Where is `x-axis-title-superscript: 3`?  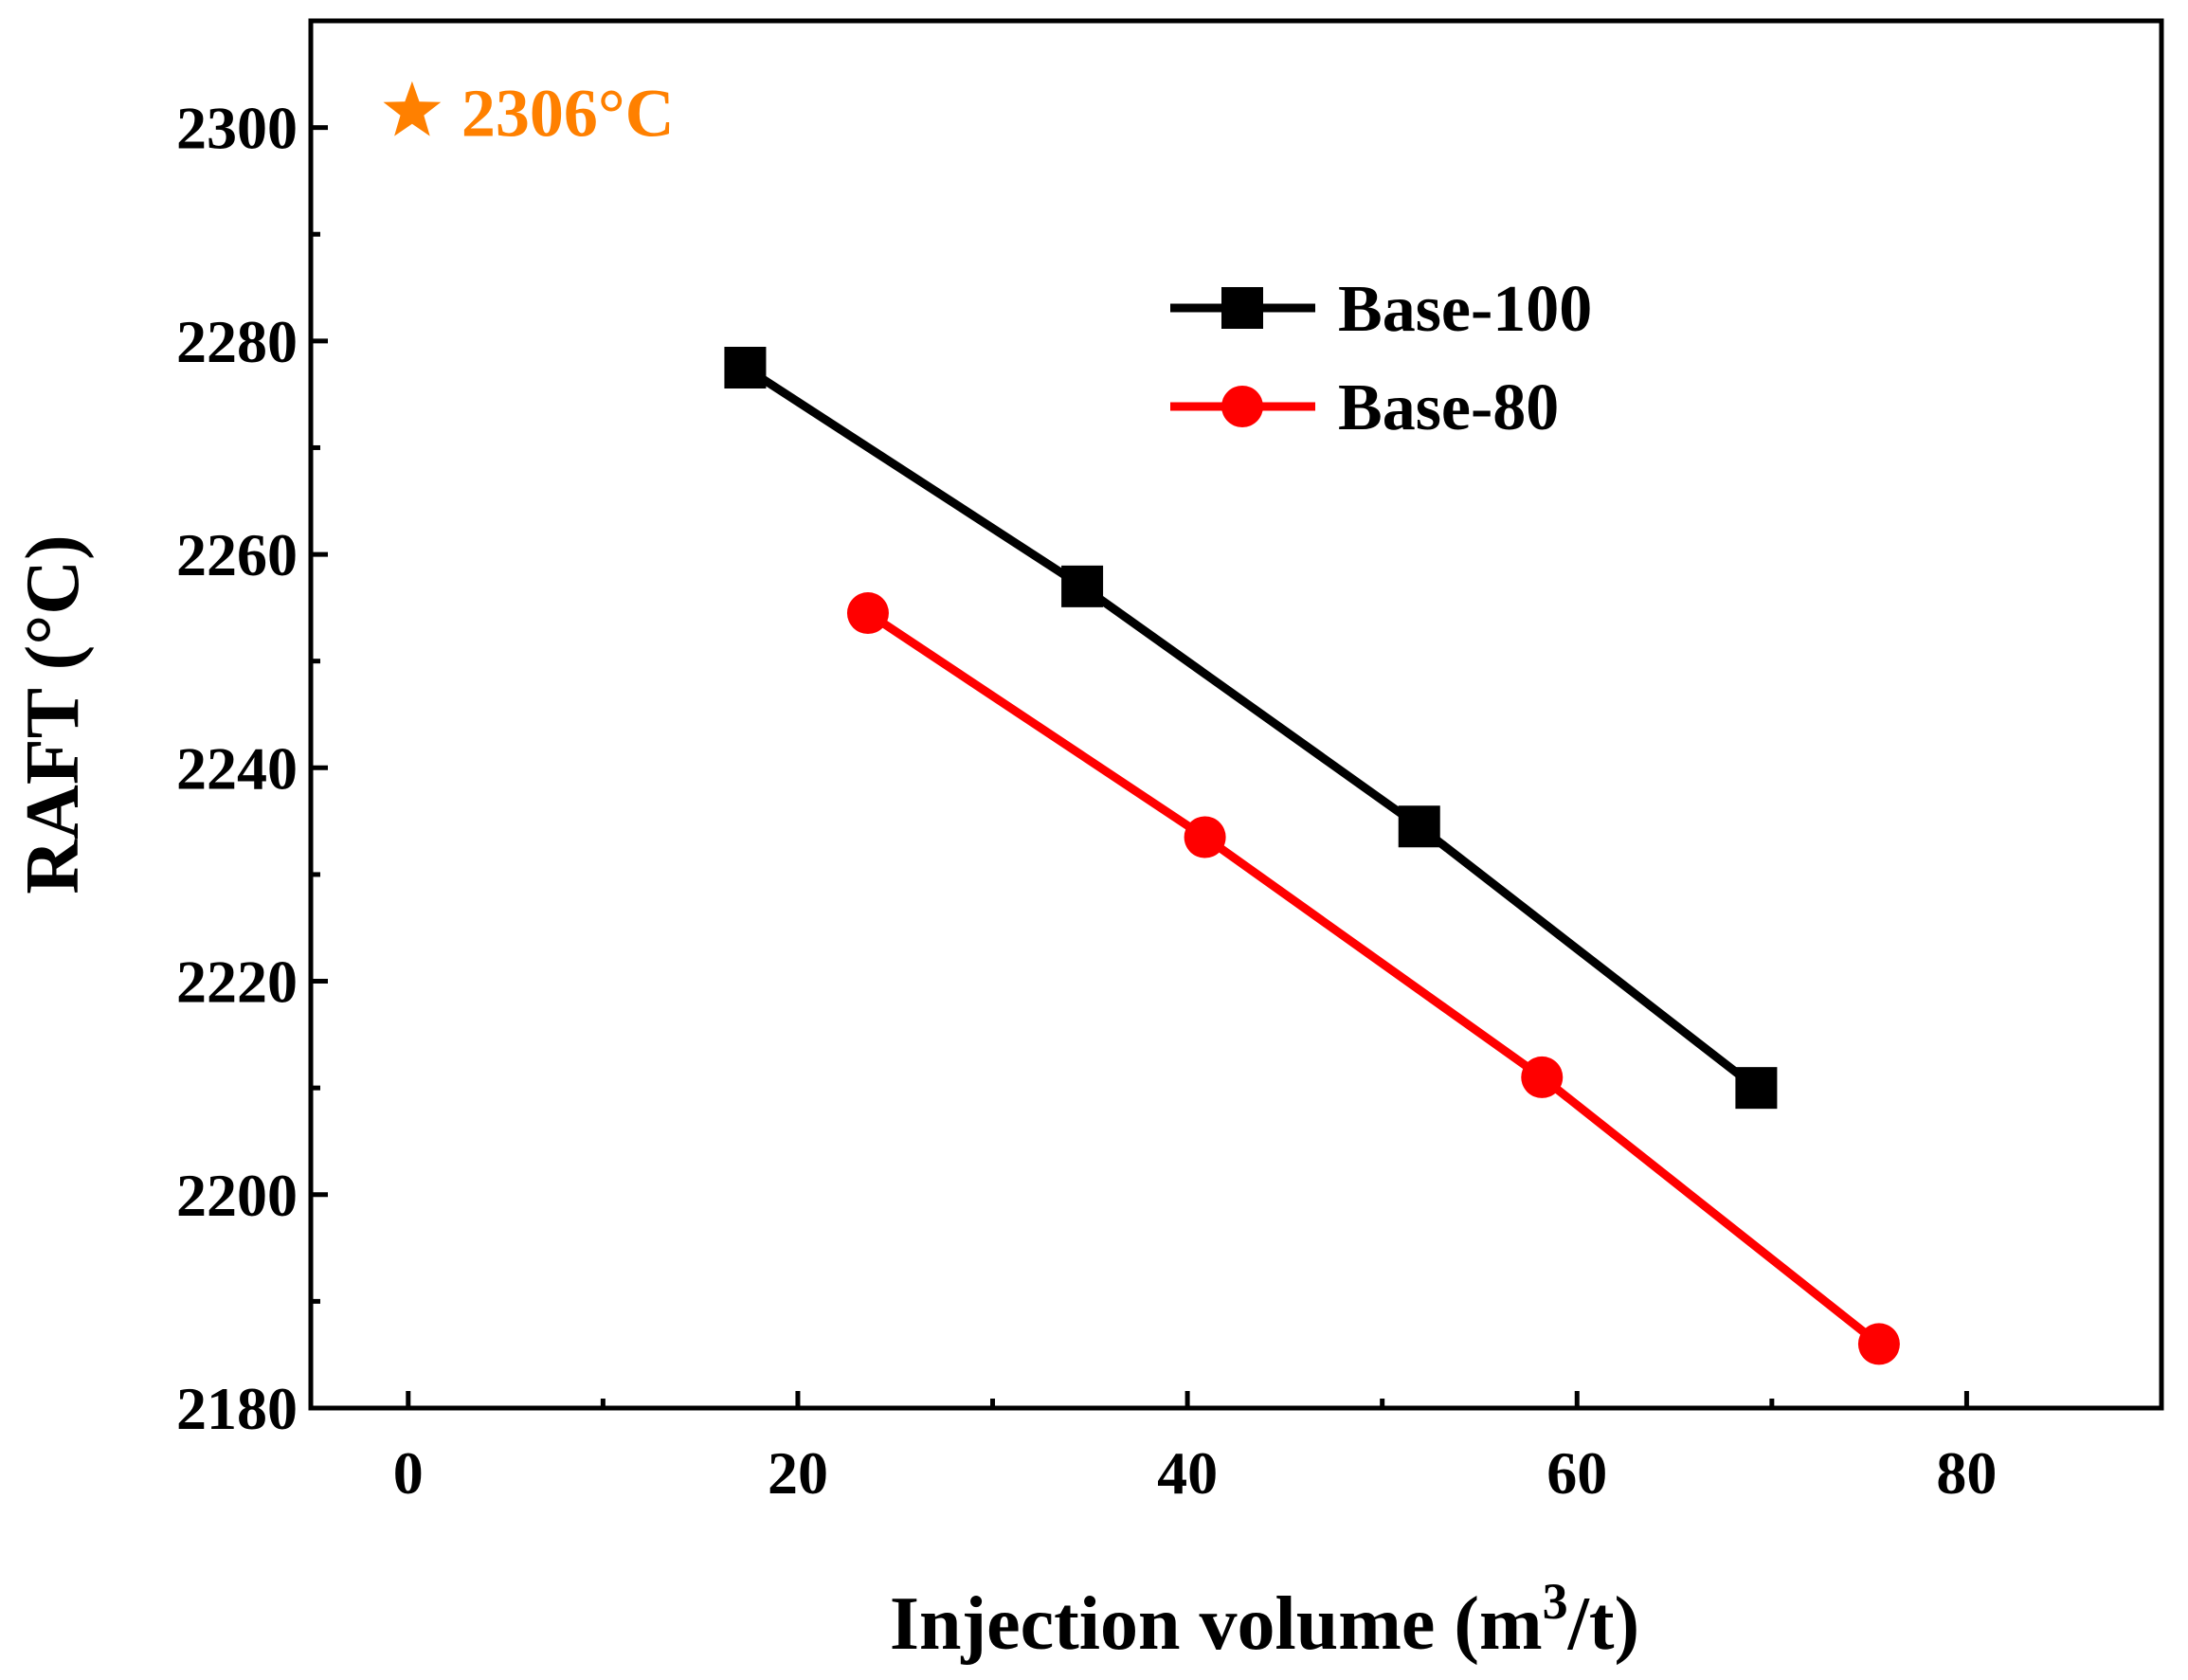 x-axis-title-superscript: 3 is located at coordinates (1555, 1601).